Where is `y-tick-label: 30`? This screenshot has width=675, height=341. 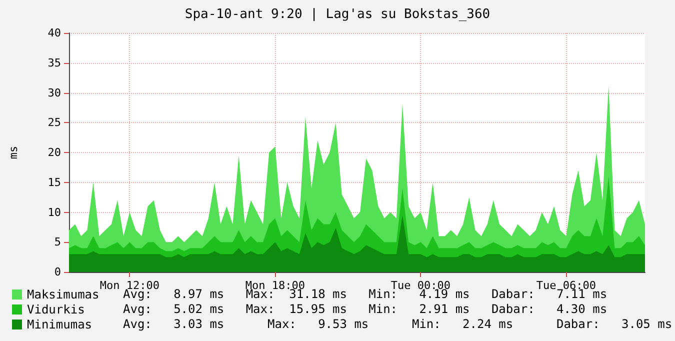
y-tick-label: 30 is located at coordinates (54, 93).